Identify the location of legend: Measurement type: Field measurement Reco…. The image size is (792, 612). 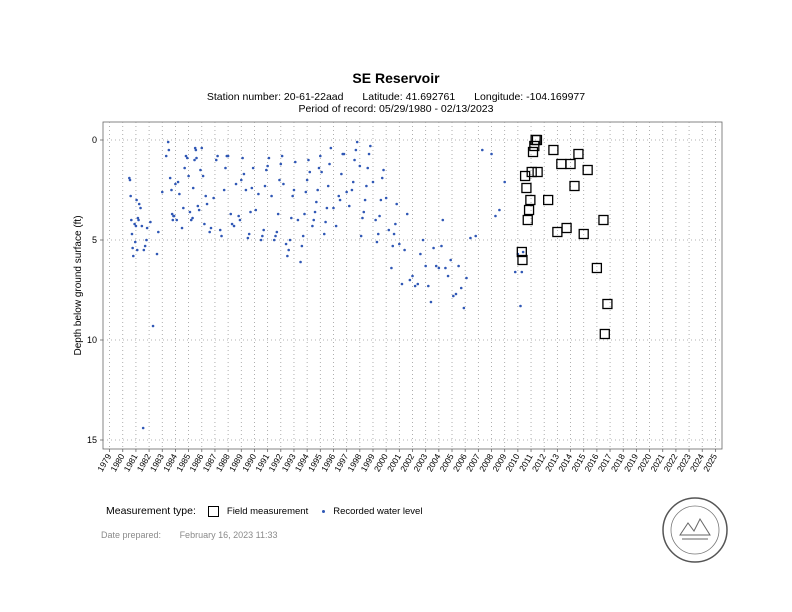
(264, 511).